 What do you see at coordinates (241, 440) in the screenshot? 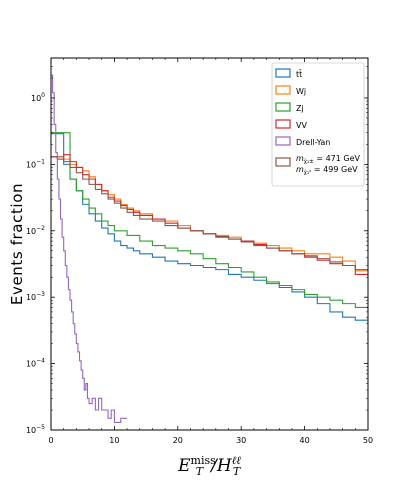
I see `x-tick-label: 30` at bounding box center [241, 440].